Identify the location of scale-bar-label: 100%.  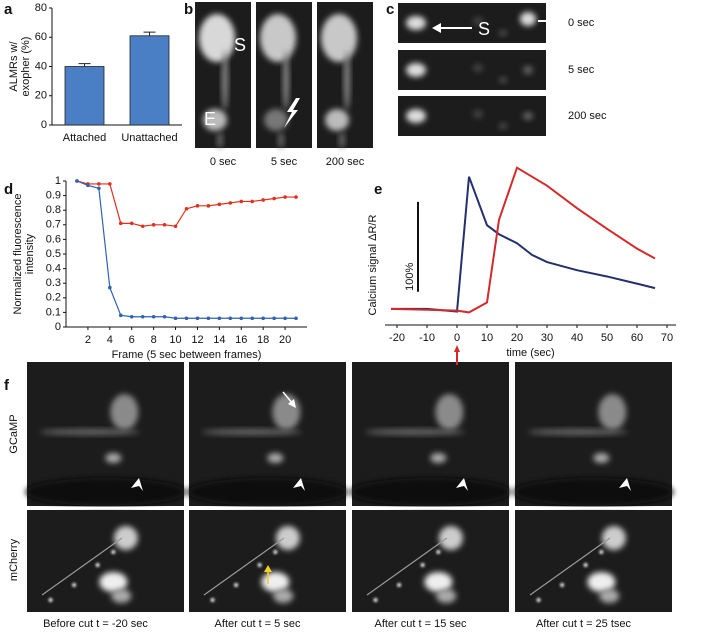
(410, 276).